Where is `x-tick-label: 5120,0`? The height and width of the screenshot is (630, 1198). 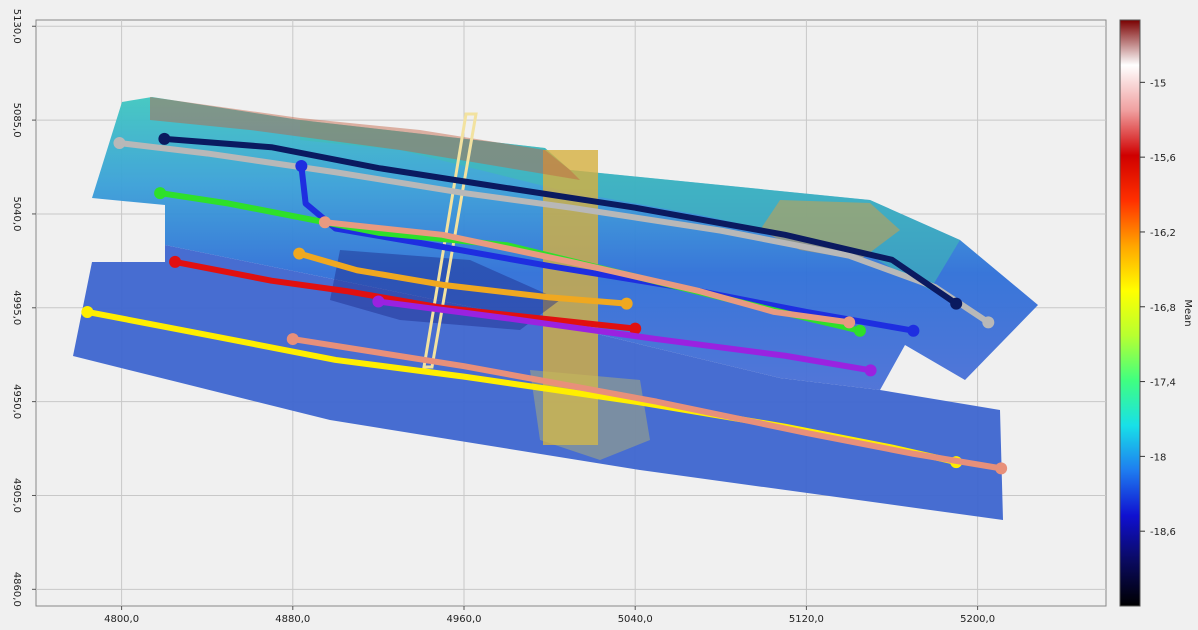 x-tick-label: 5120,0 is located at coordinates (806, 619).